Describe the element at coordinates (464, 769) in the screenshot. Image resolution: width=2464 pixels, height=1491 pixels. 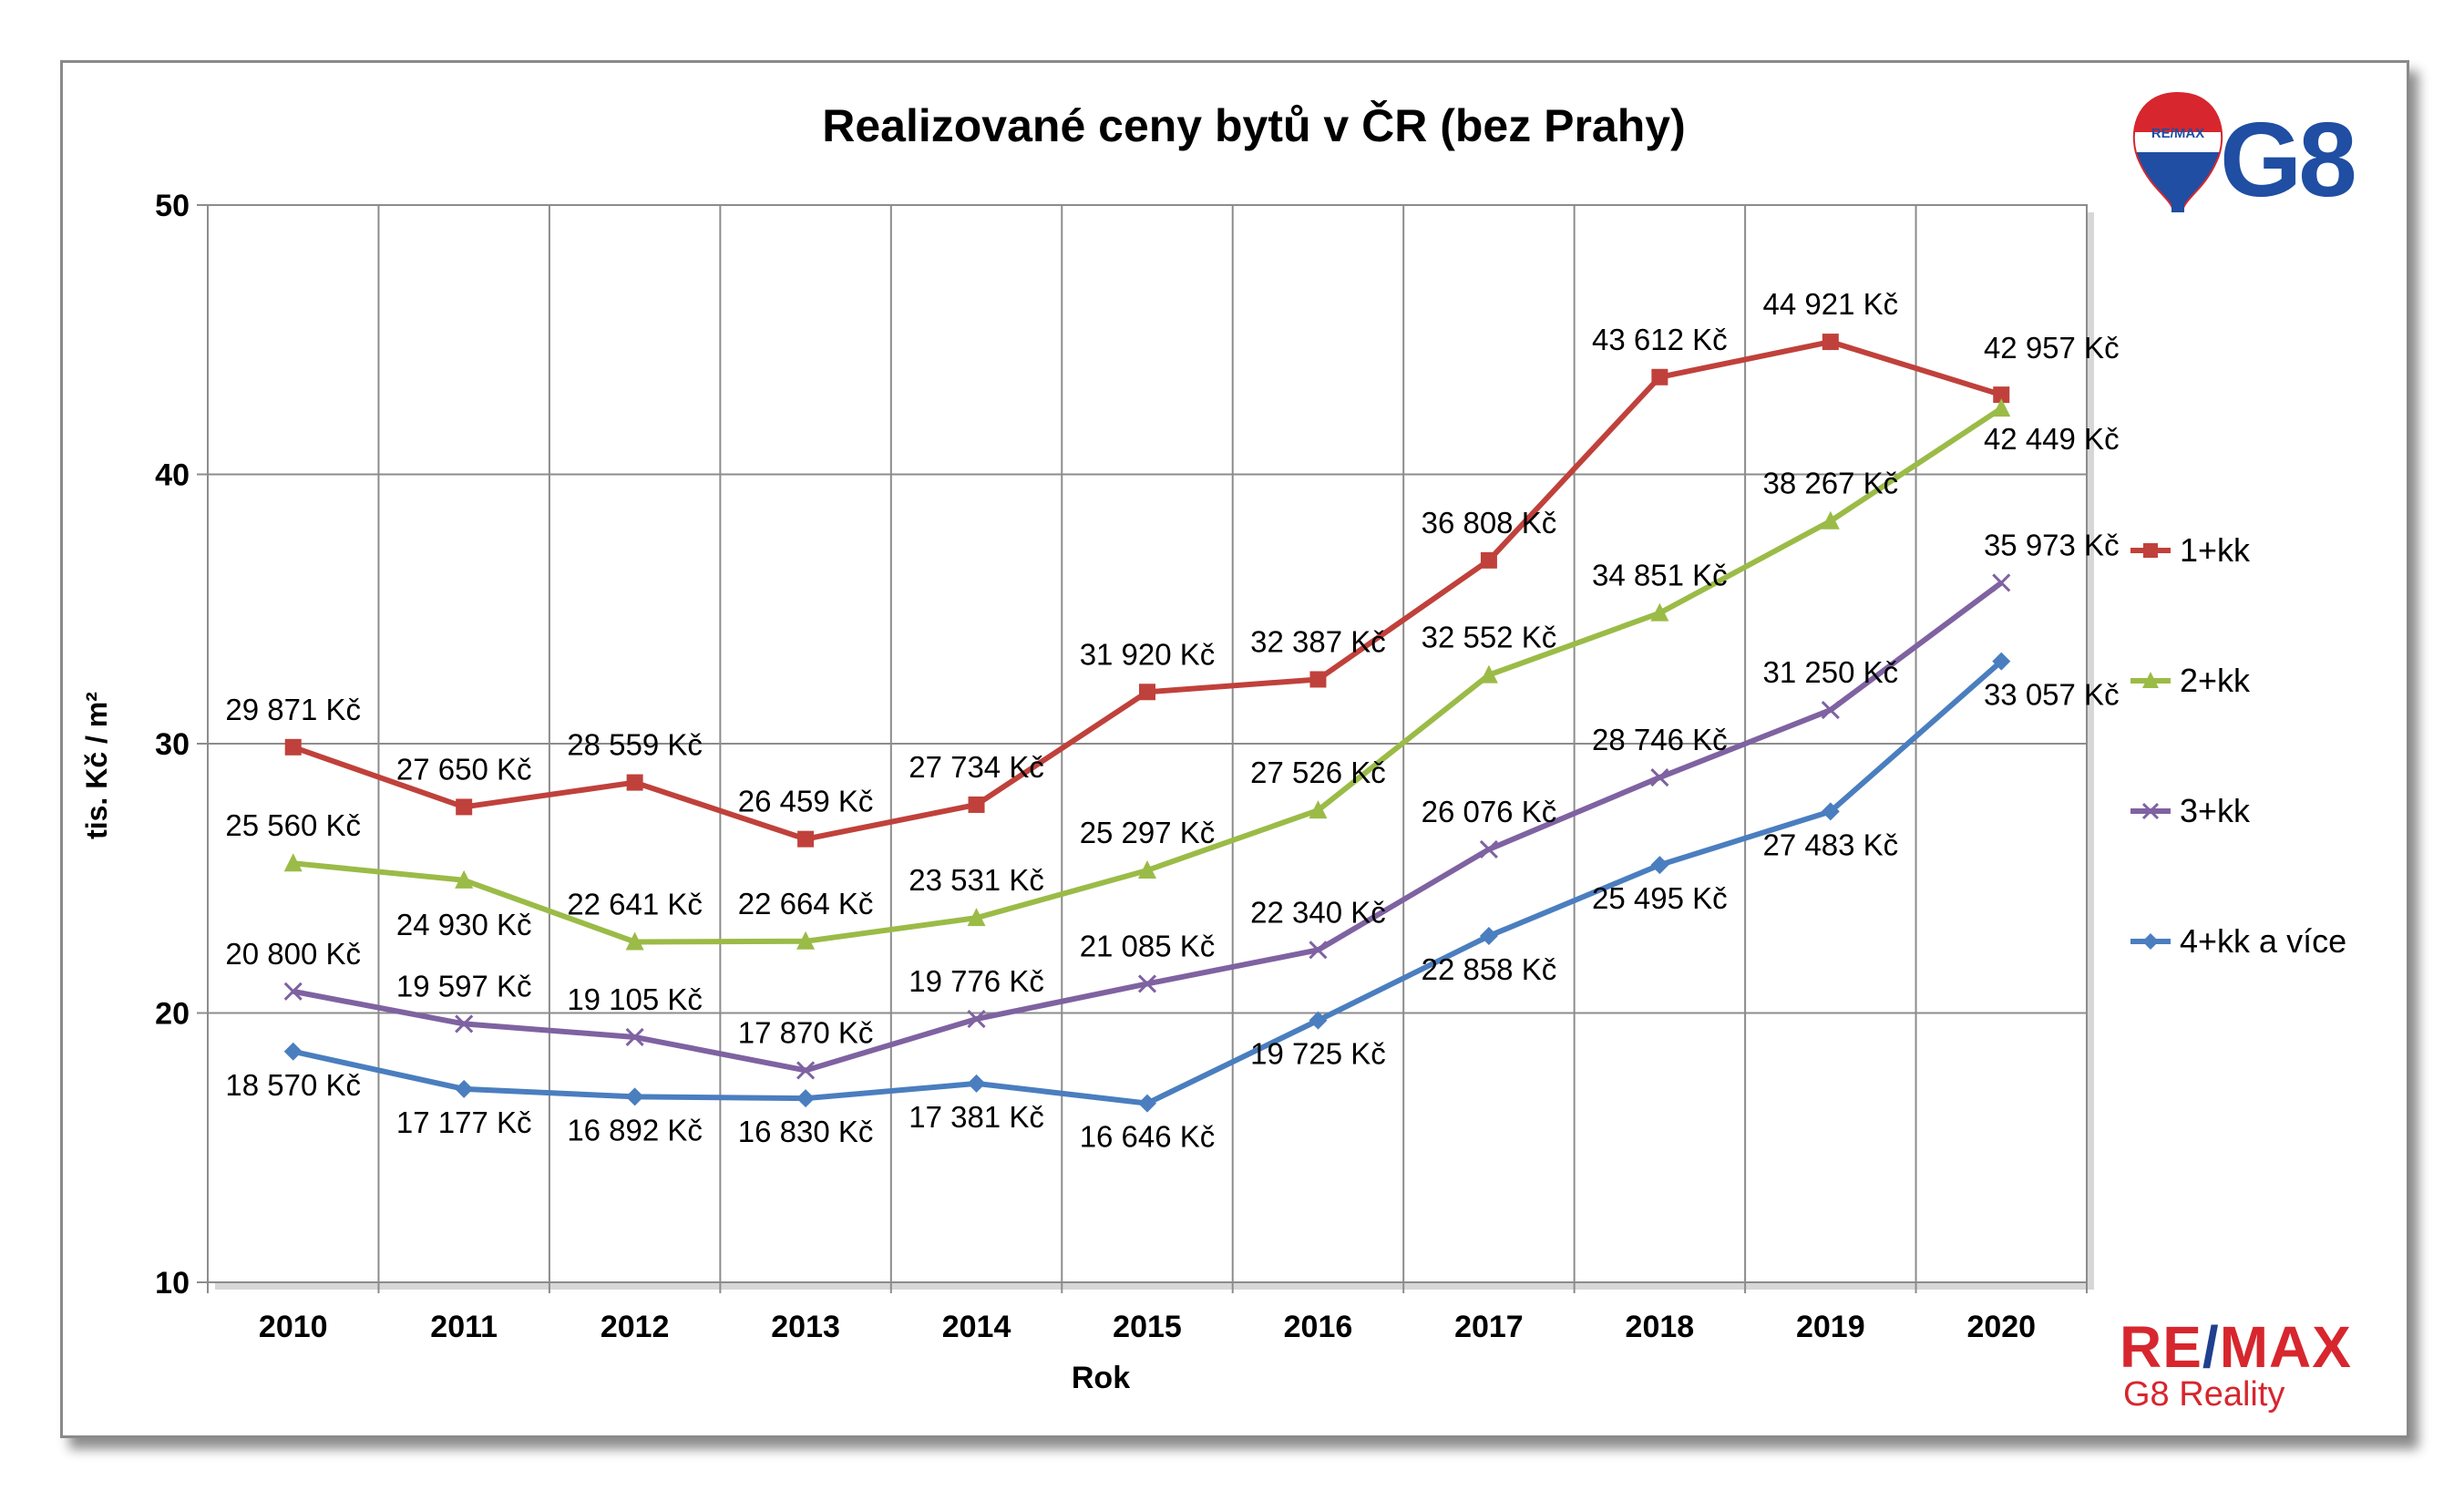
I see `data-label-1-kk: 27 650 Kč` at that location.